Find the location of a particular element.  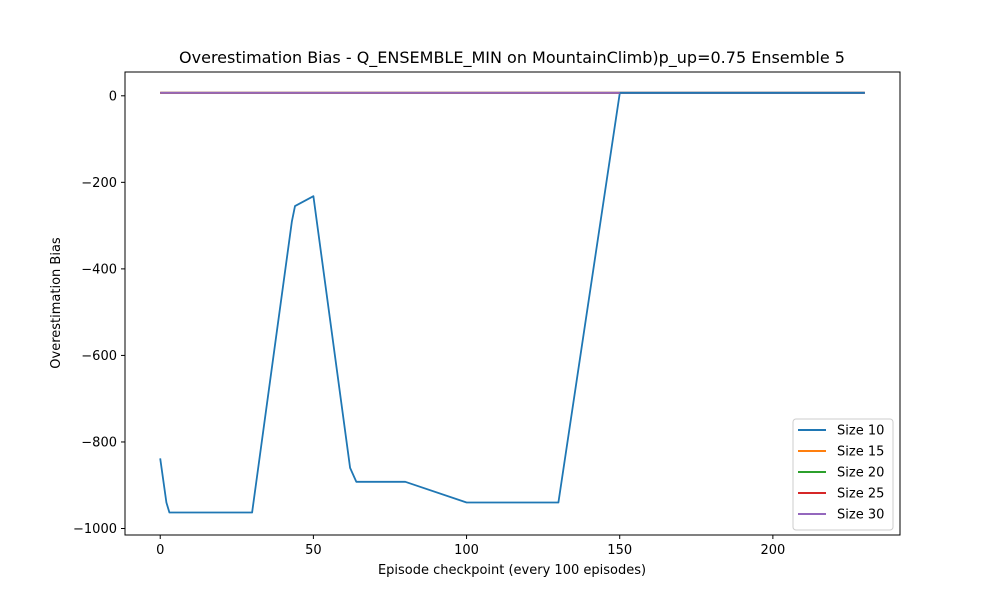

y-tick-label: −200 is located at coordinates (99, 183).